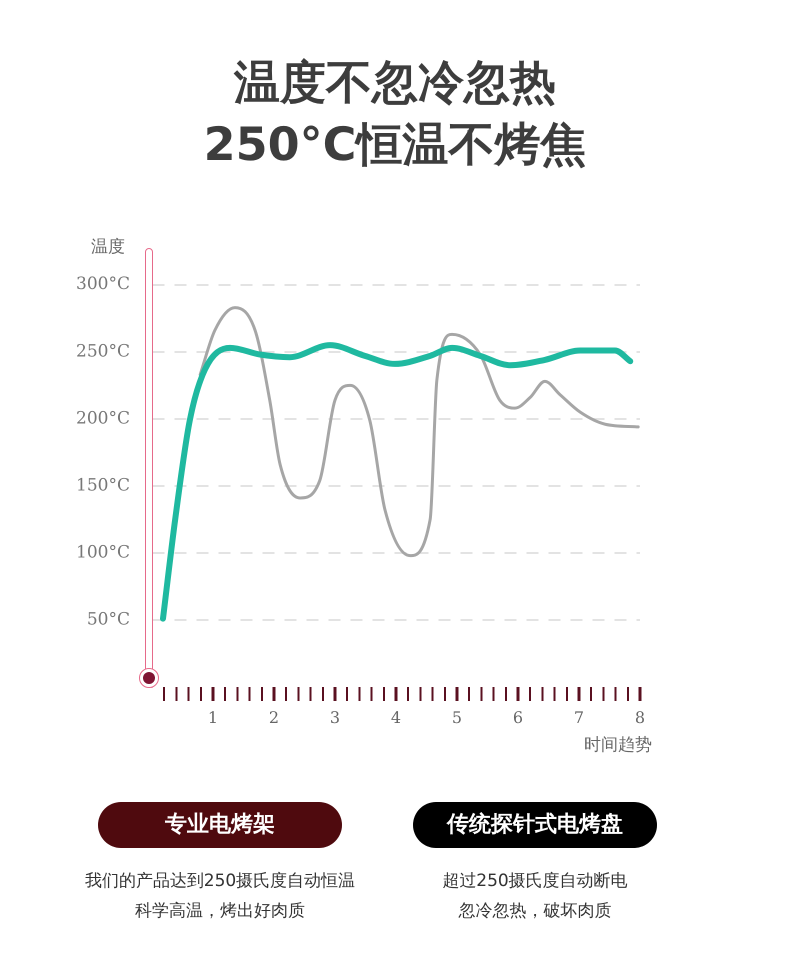  What do you see at coordinates (535, 911) in the screenshot?
I see `text: 忽冷忽热，破坏肉质` at bounding box center [535, 911].